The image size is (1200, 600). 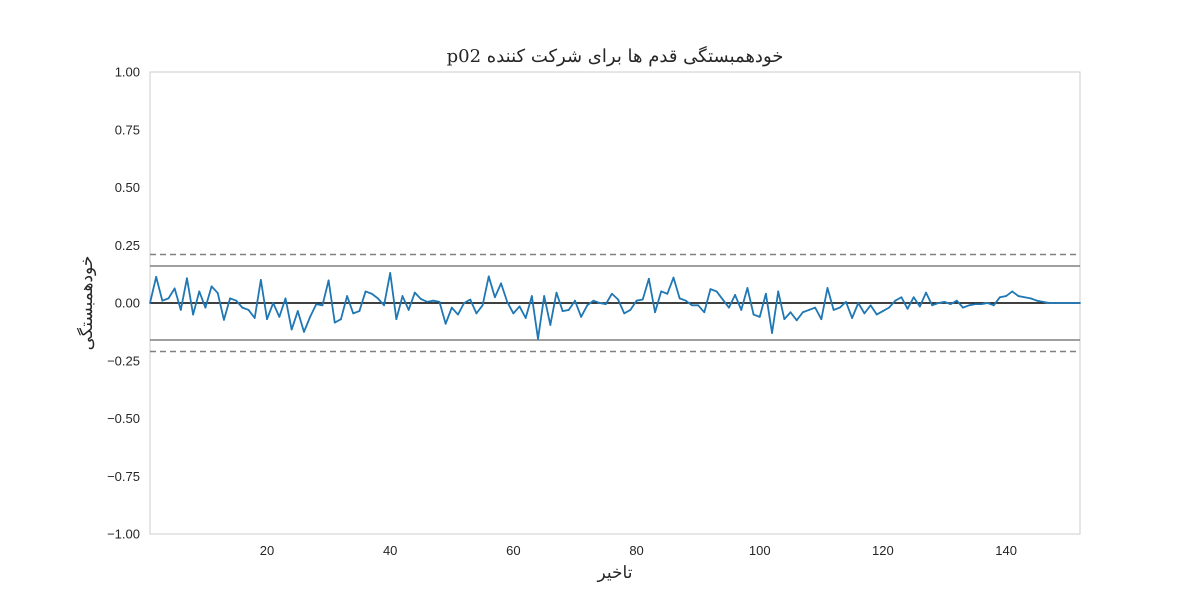 I want to click on y-tick-label: −0.75, so click(x=123, y=476).